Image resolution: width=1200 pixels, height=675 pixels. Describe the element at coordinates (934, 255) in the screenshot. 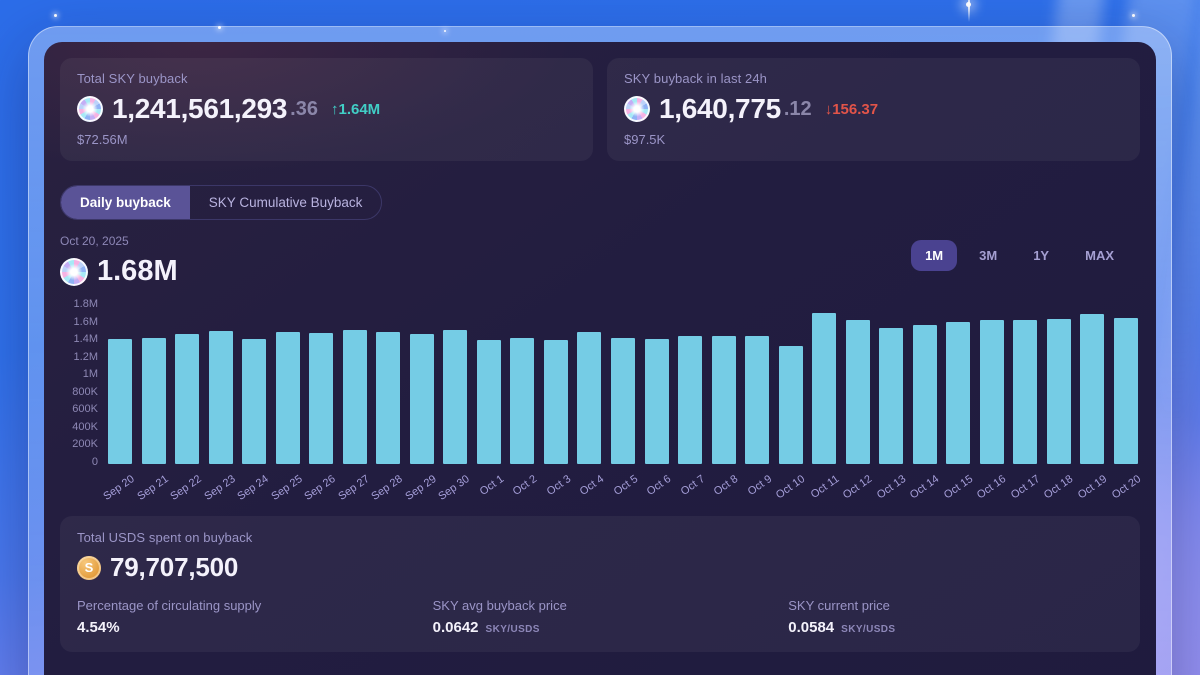

I see `range-1m-button: 1M` at that location.